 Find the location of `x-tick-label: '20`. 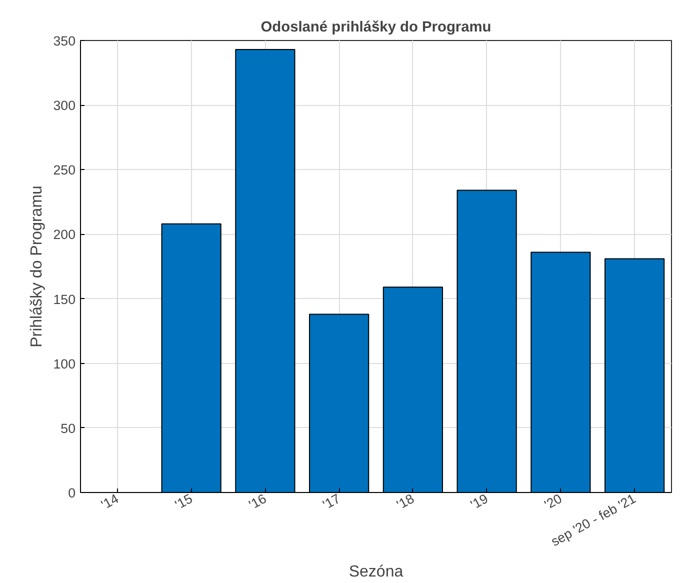

x-tick-label: '20 is located at coordinates (553, 501).